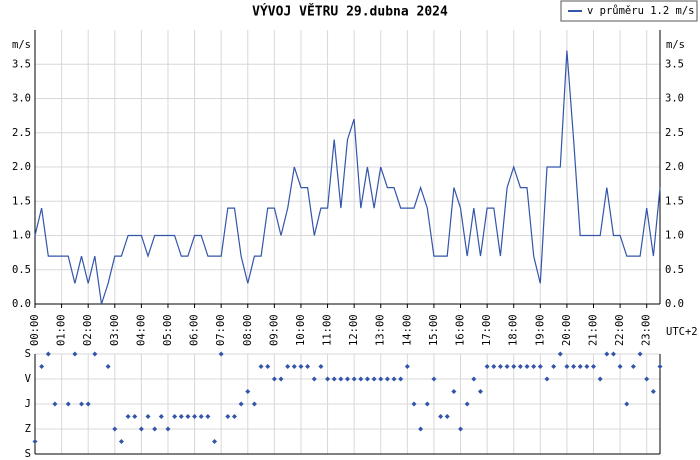  I want to click on x-tick-label: 11:00, so click(328, 330).